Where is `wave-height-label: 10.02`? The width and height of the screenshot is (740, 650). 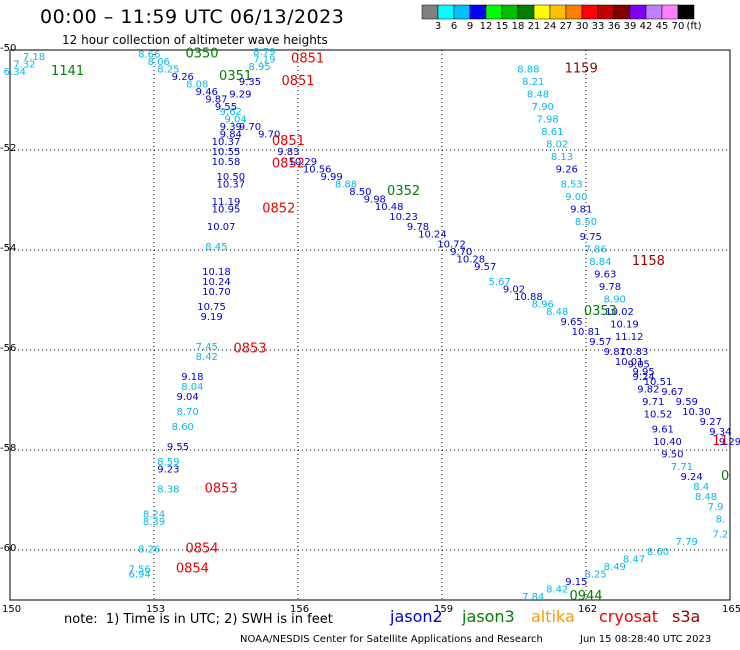
wave-height-label: 10.02 is located at coordinates (619, 312).